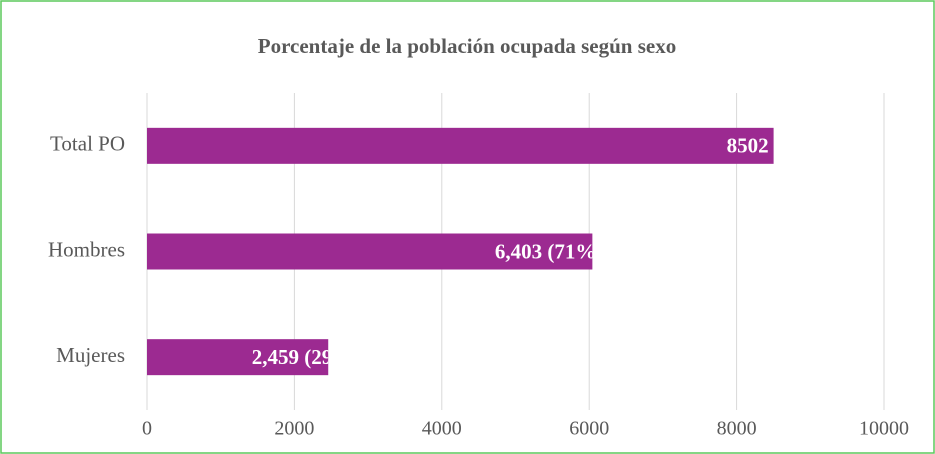 This screenshot has width=935, height=454. Describe the element at coordinates (90, 355) in the screenshot. I see `y-tick-label: Mujeres` at that location.